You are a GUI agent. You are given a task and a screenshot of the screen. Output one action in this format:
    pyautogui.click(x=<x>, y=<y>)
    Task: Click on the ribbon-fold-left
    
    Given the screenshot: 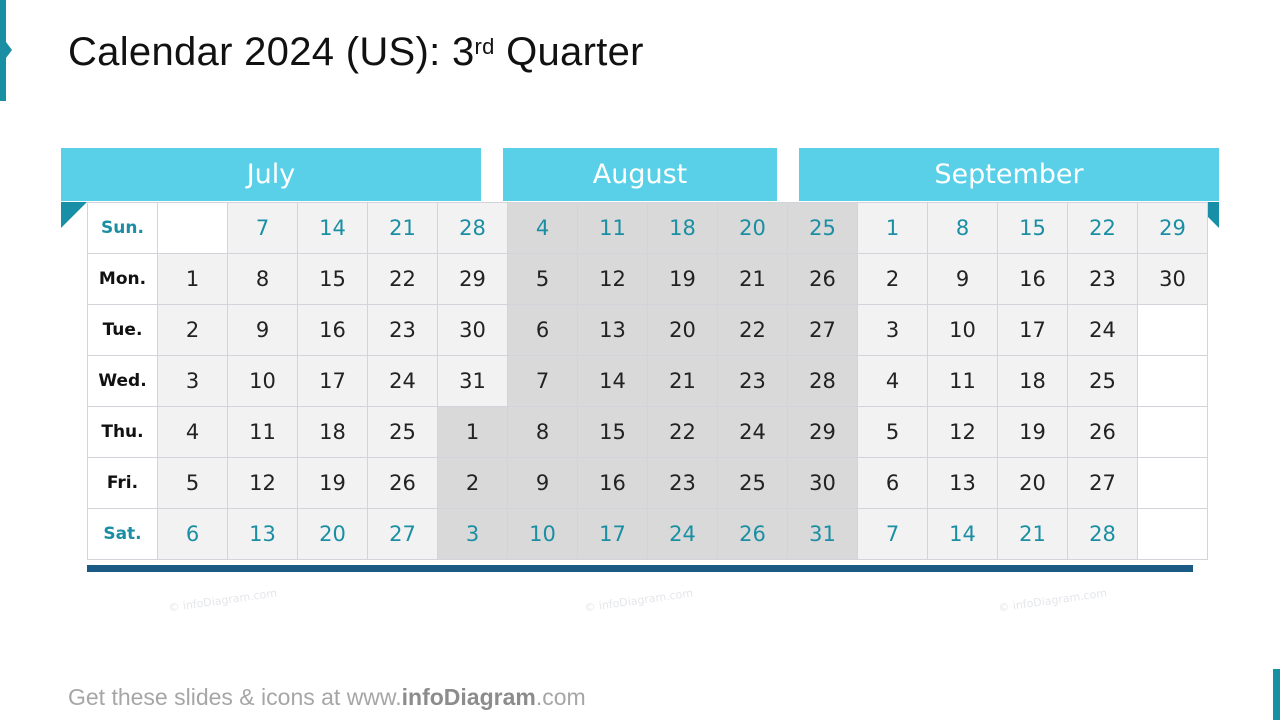 What is the action you would take?
    pyautogui.click(x=74, y=215)
    